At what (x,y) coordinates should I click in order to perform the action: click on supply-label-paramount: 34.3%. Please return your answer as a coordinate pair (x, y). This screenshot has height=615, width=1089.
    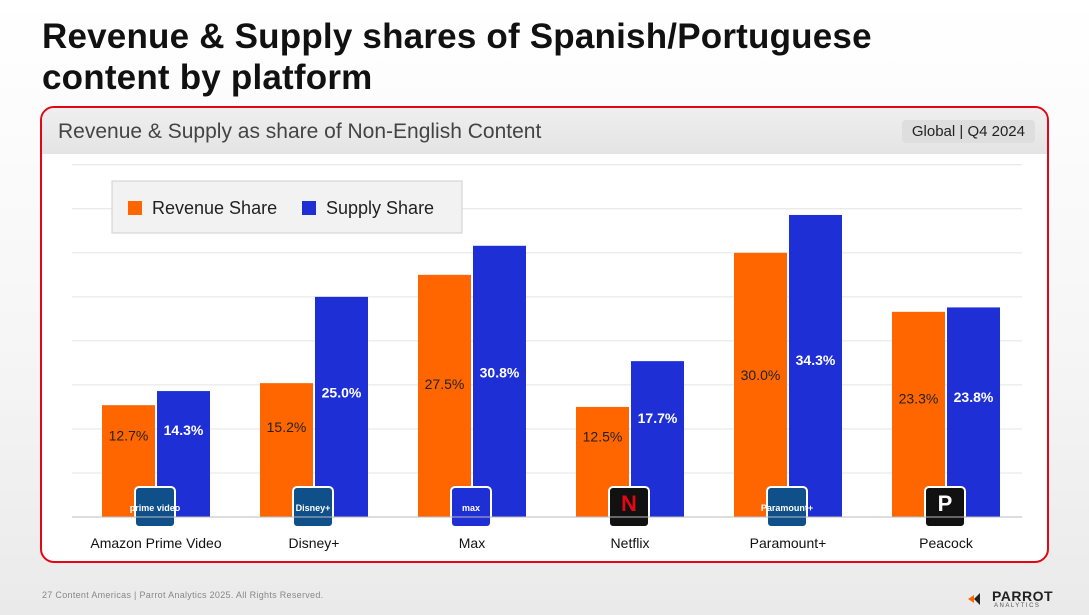
    Looking at the image, I should click on (816, 360).